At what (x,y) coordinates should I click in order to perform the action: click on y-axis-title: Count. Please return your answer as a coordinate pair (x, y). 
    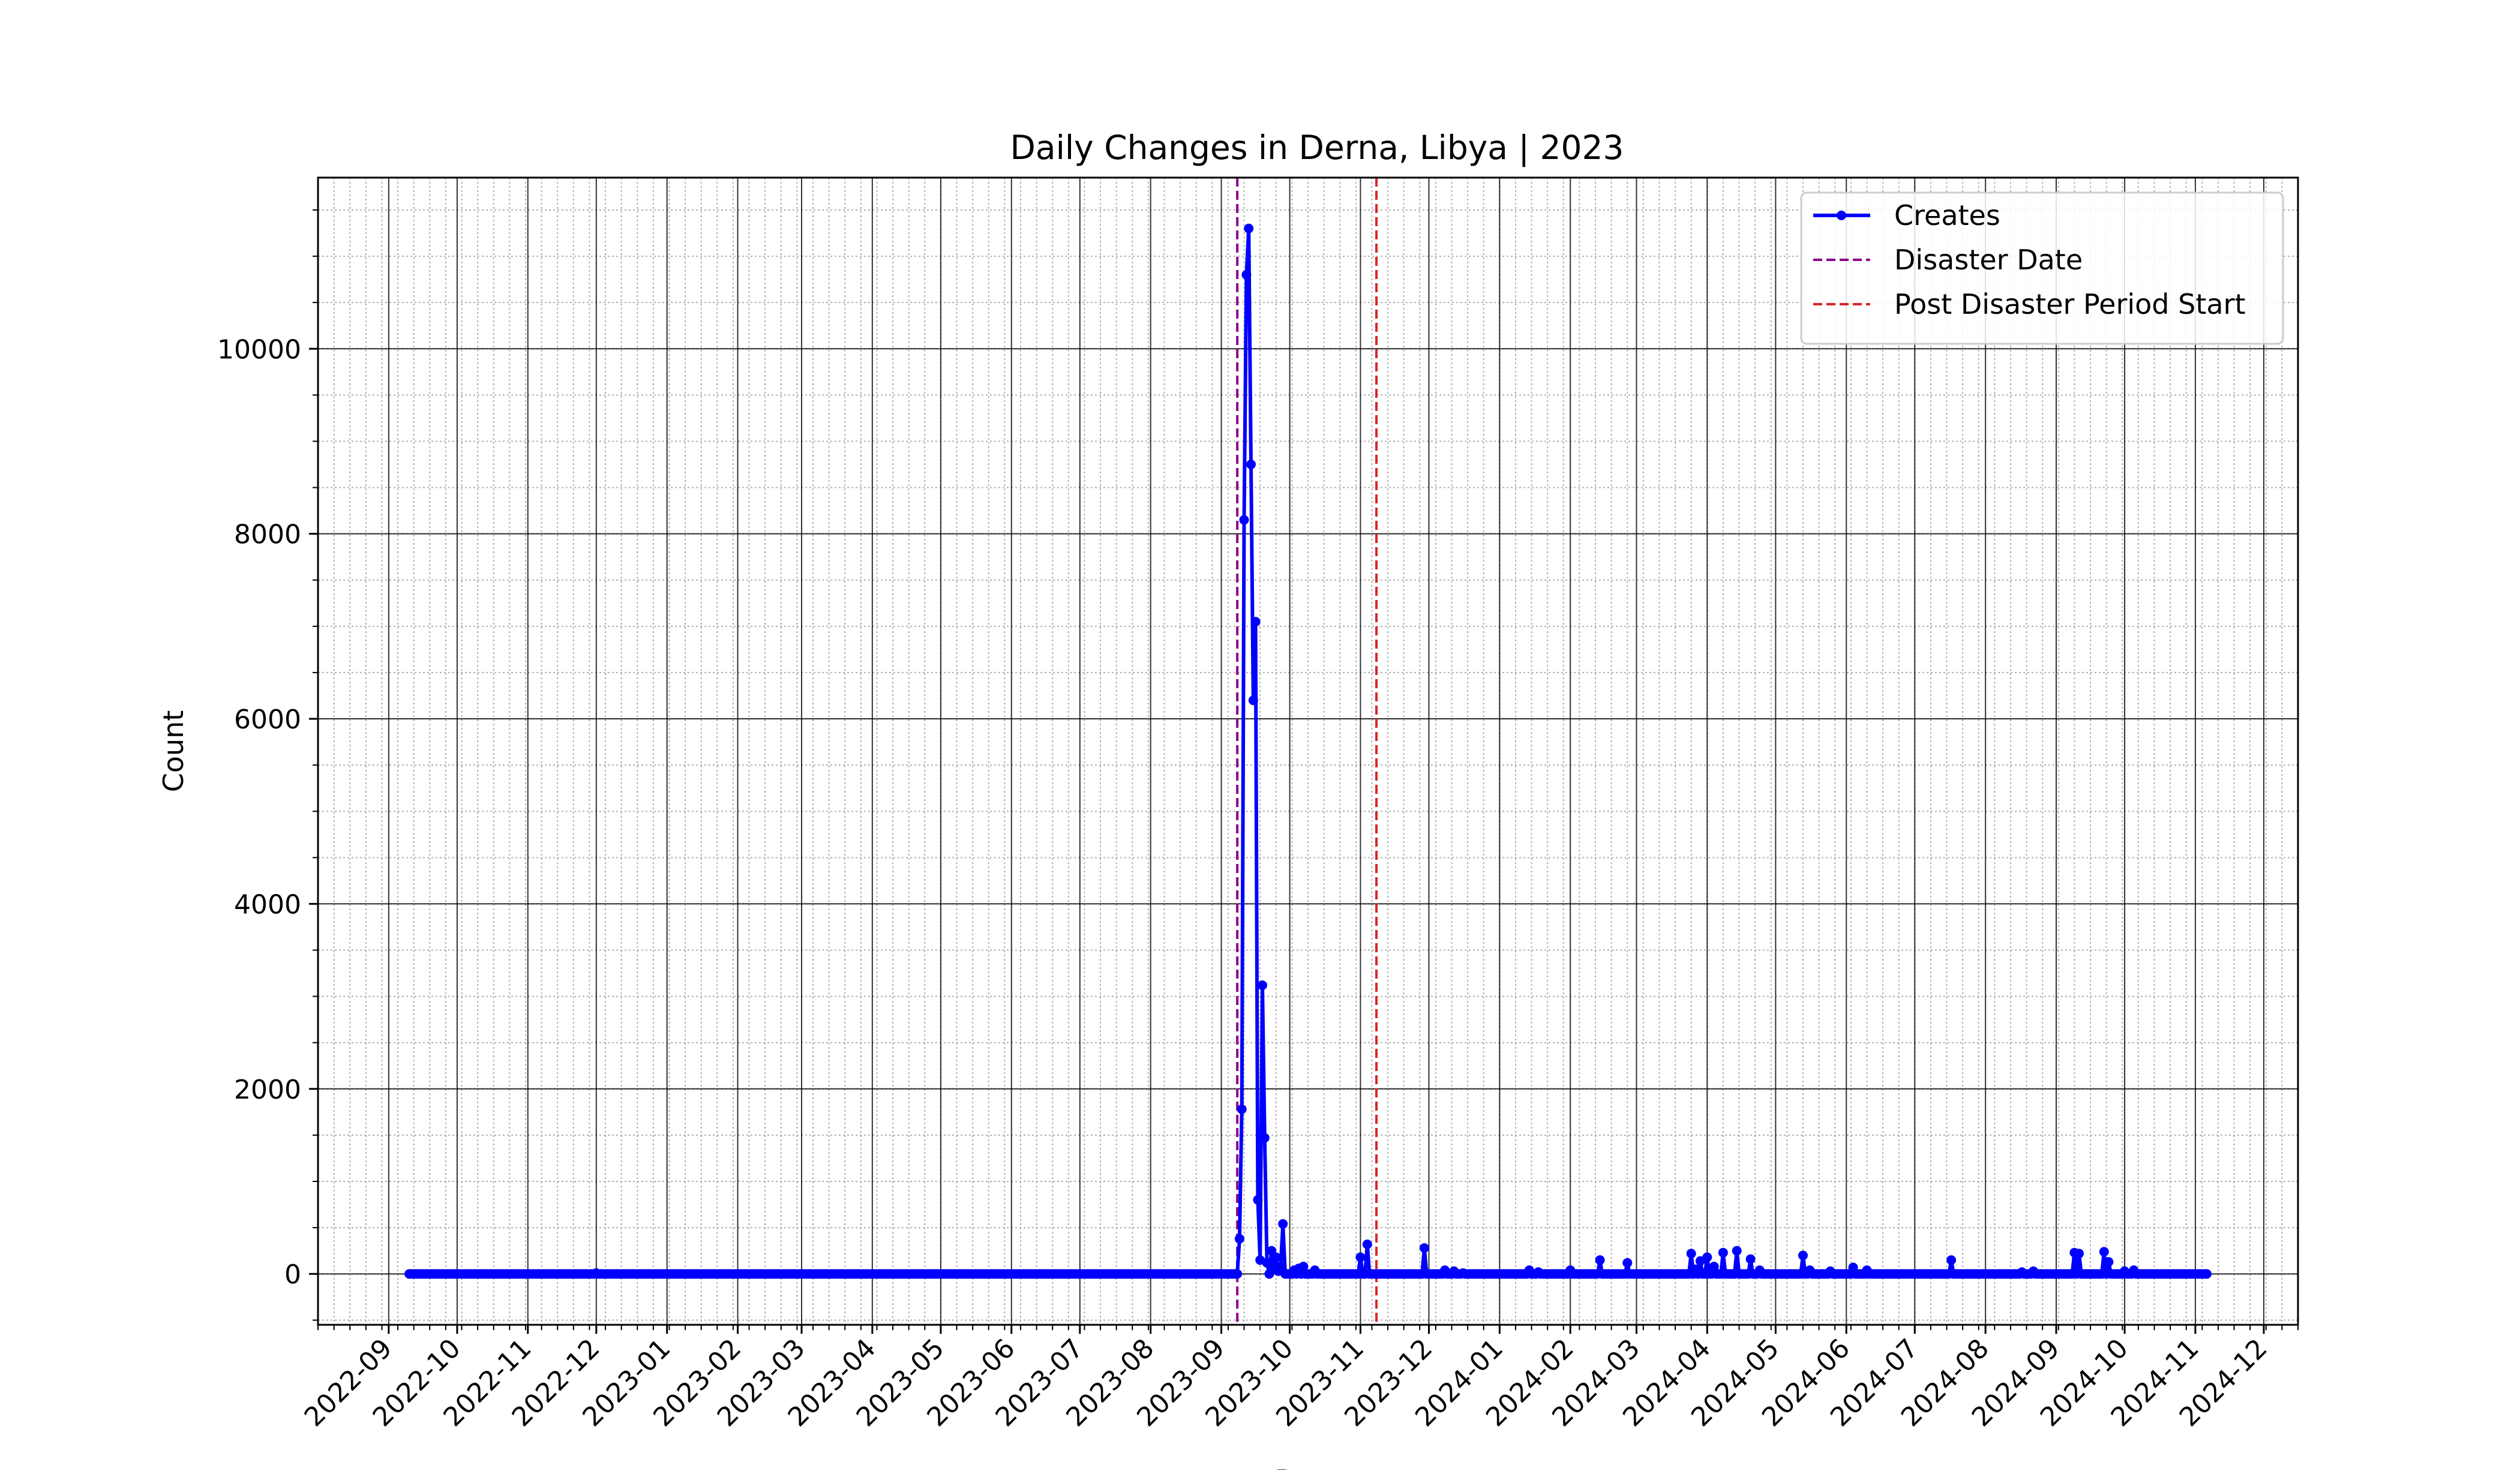
    Looking at the image, I should click on (173, 751).